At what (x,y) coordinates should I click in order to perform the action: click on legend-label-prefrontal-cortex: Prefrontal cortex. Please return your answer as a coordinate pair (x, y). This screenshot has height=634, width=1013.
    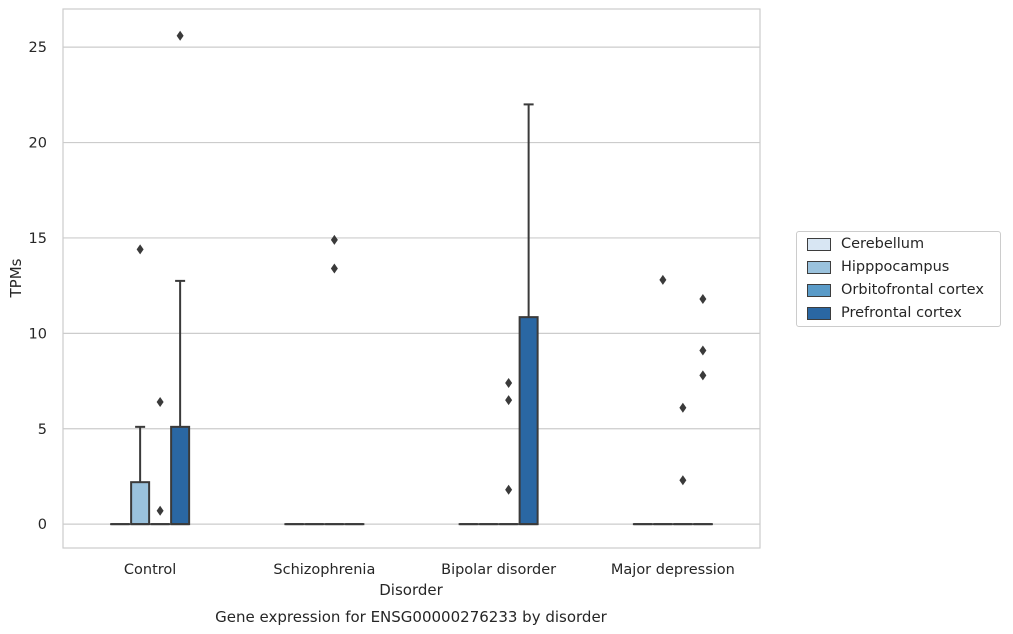
    Looking at the image, I should click on (901, 313).